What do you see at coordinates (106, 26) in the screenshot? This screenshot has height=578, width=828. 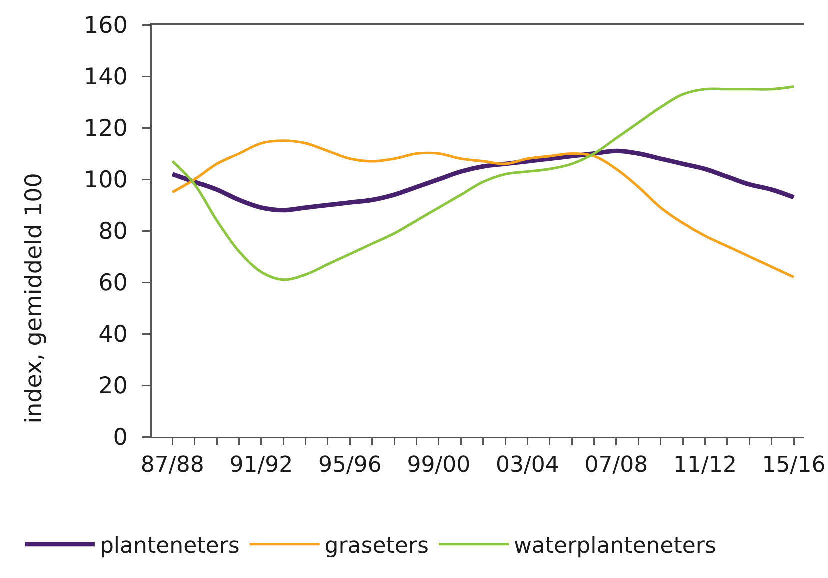 I see `y-tick-label: 160` at bounding box center [106, 26].